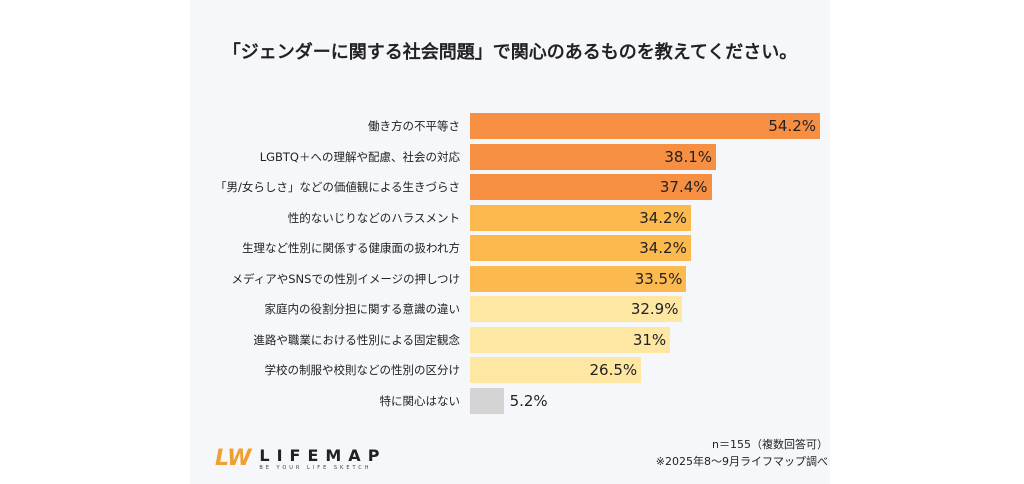 The image size is (1024, 484). What do you see at coordinates (362, 309) in the screenshot?
I see `category-label: 家庭内の役割分担に関する意識の違い` at bounding box center [362, 309].